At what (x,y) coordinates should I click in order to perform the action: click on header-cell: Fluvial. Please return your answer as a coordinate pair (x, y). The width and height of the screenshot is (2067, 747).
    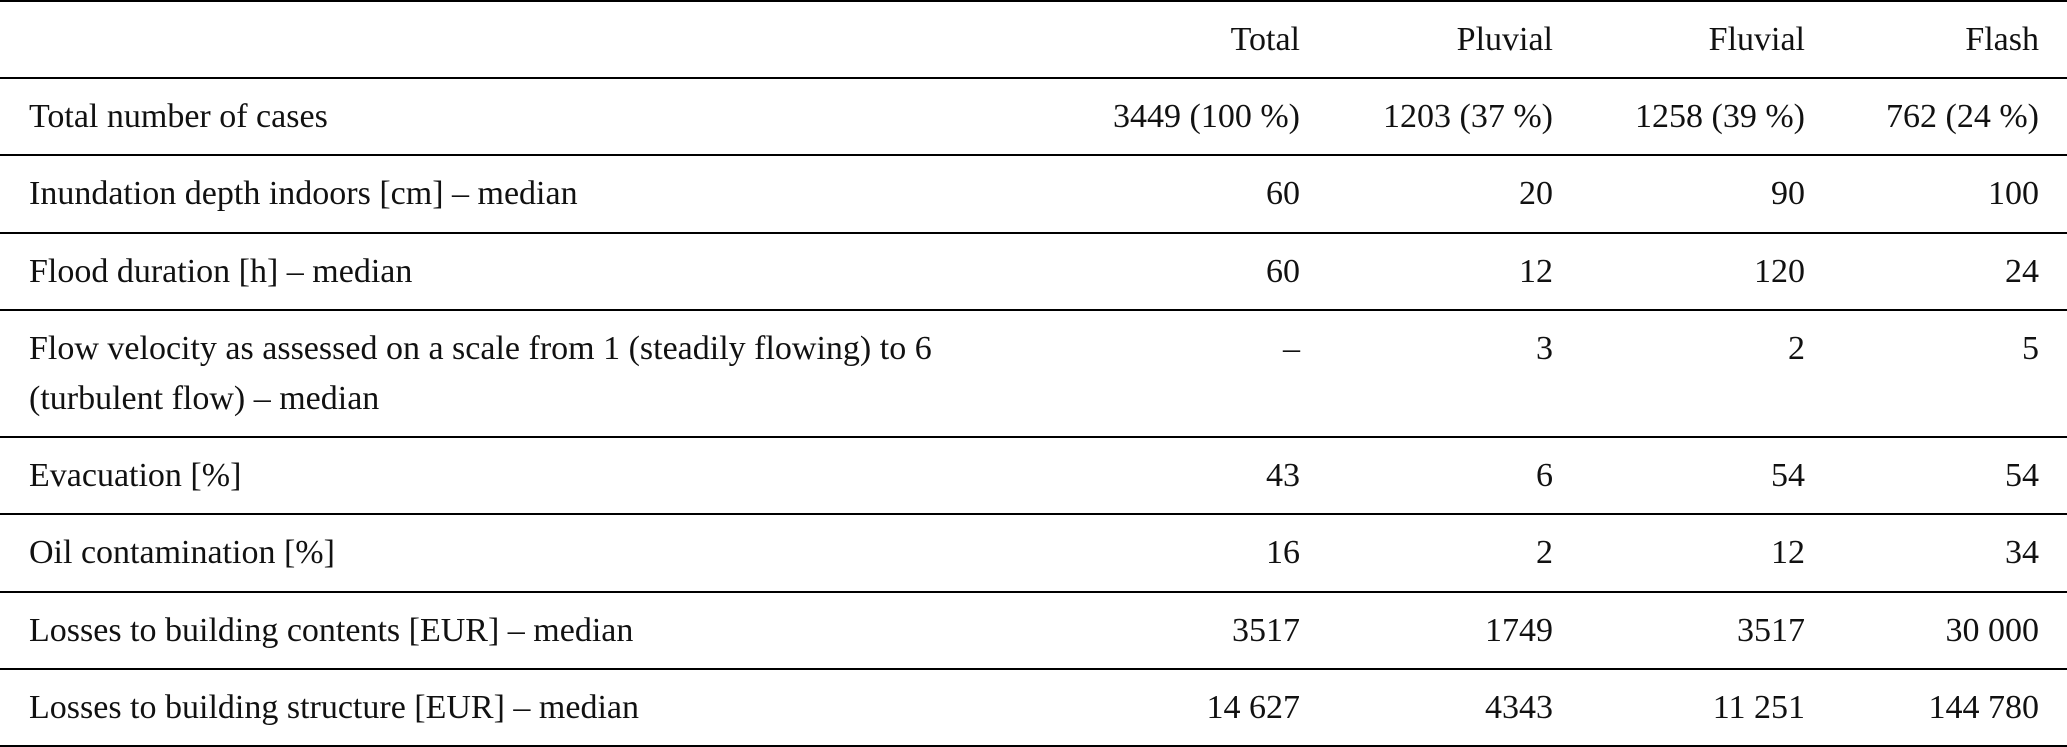
    Looking at the image, I should click on (1756, 39).